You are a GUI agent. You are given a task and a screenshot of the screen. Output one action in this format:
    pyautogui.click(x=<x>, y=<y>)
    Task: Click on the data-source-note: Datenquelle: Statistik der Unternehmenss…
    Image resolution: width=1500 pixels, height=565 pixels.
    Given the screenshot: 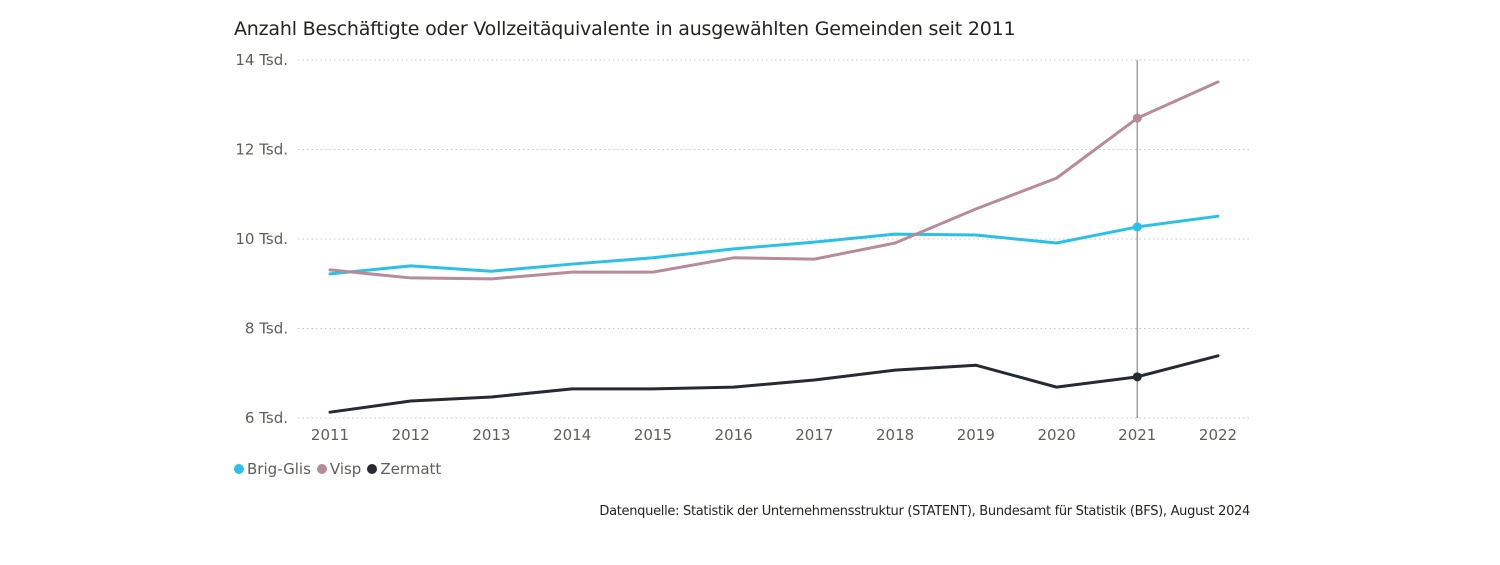 What is the action you would take?
    pyautogui.click(x=924, y=511)
    